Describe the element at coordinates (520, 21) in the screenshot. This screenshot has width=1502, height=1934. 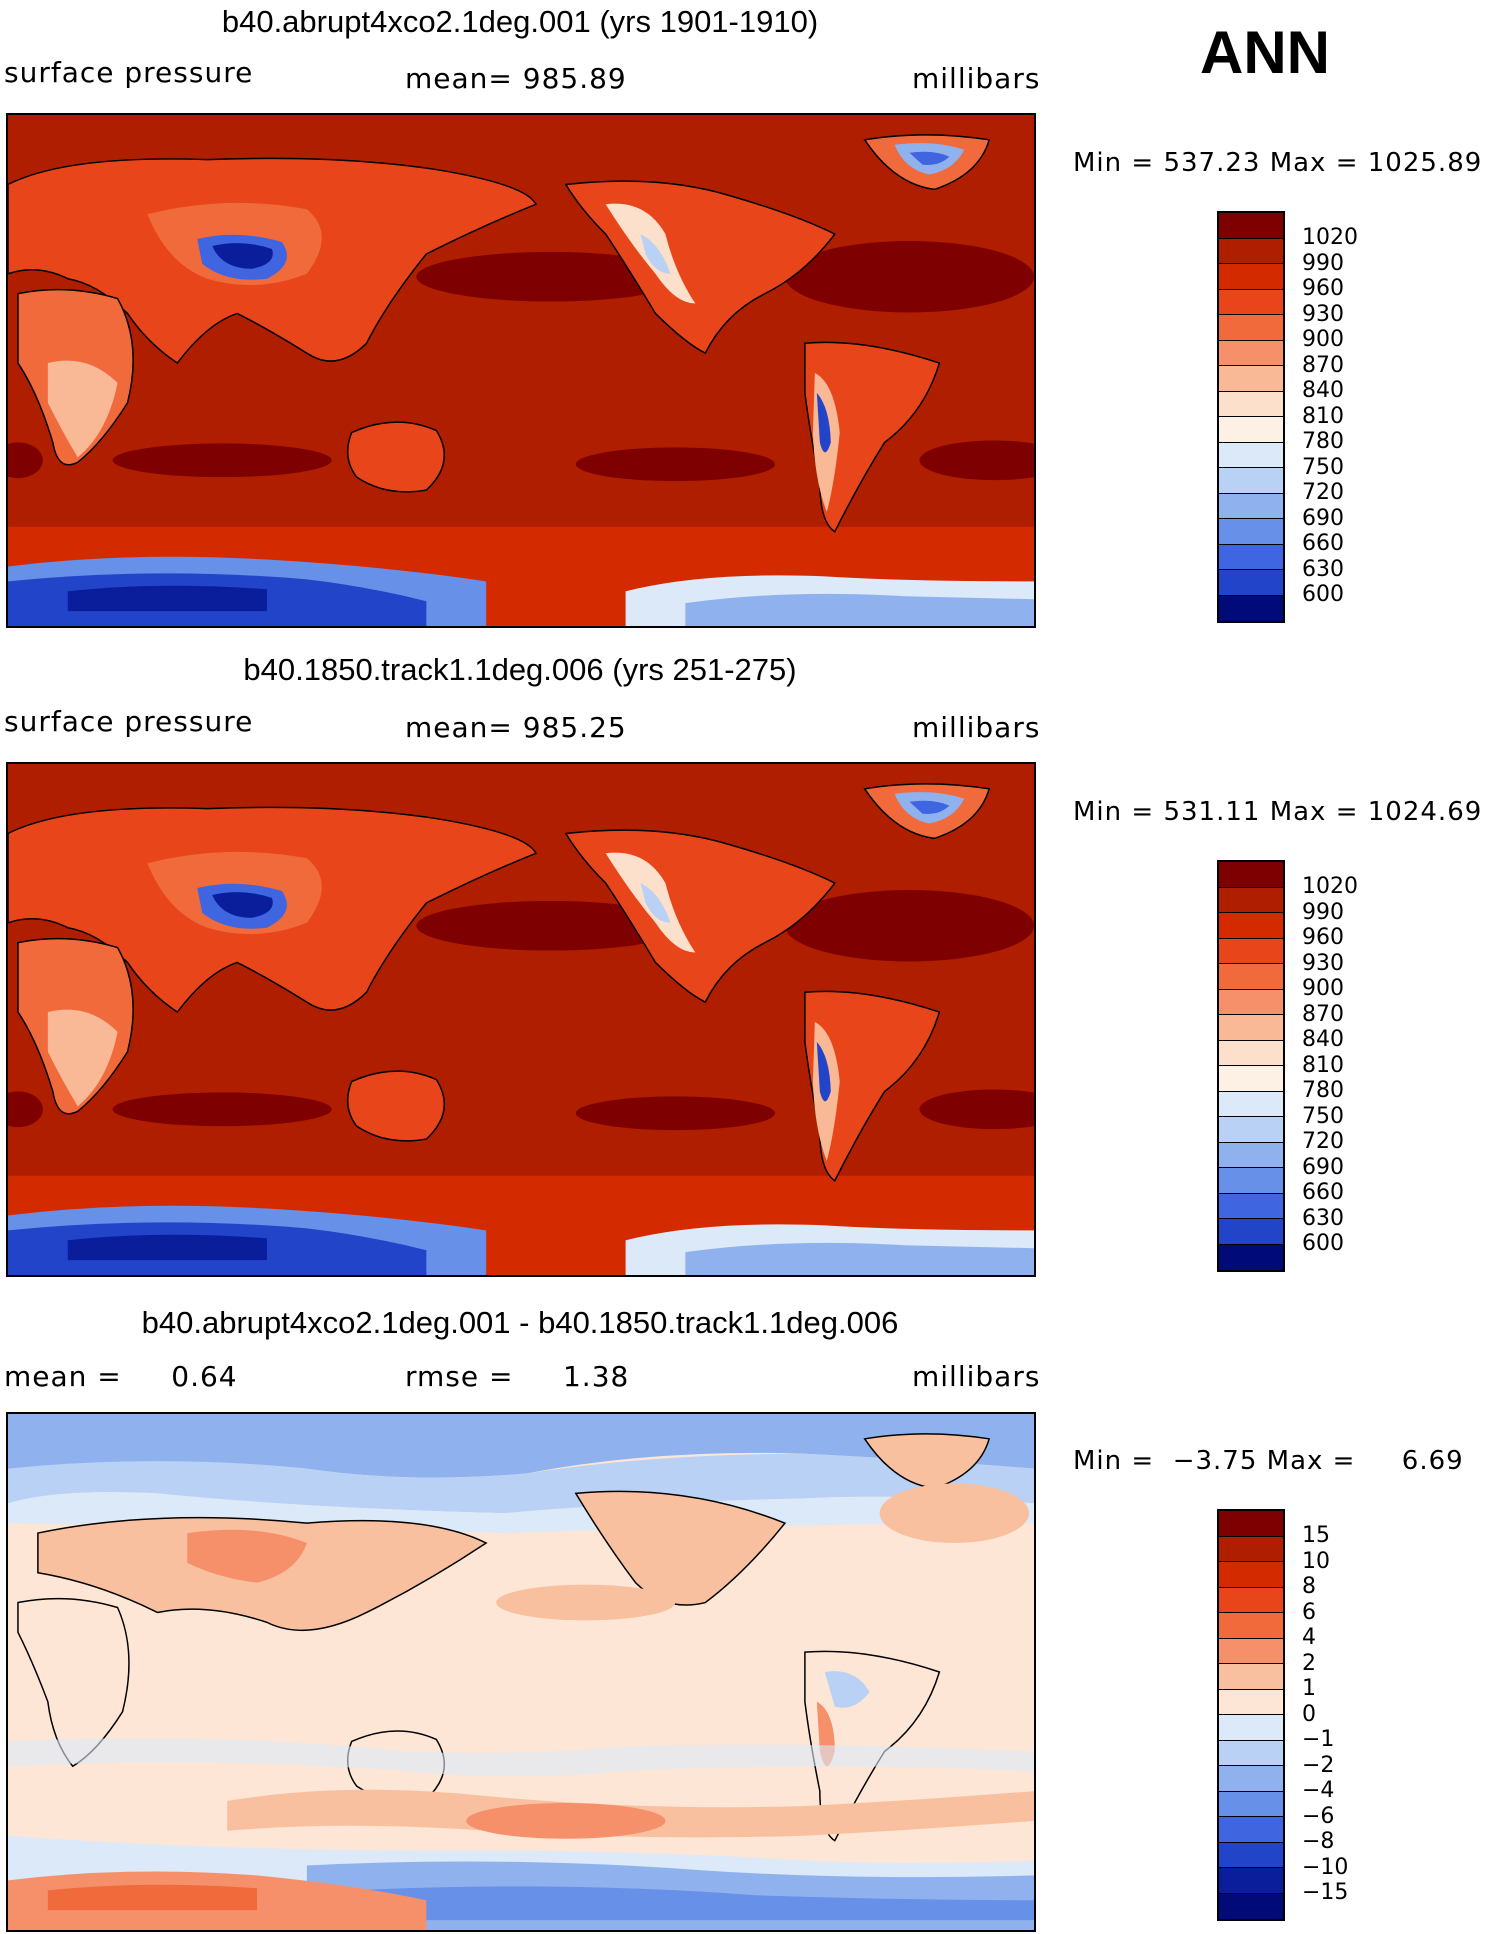
I see `panel-1-title: b40.abrupt4xco2.1deg.001 (yrs 1901-1910)` at that location.